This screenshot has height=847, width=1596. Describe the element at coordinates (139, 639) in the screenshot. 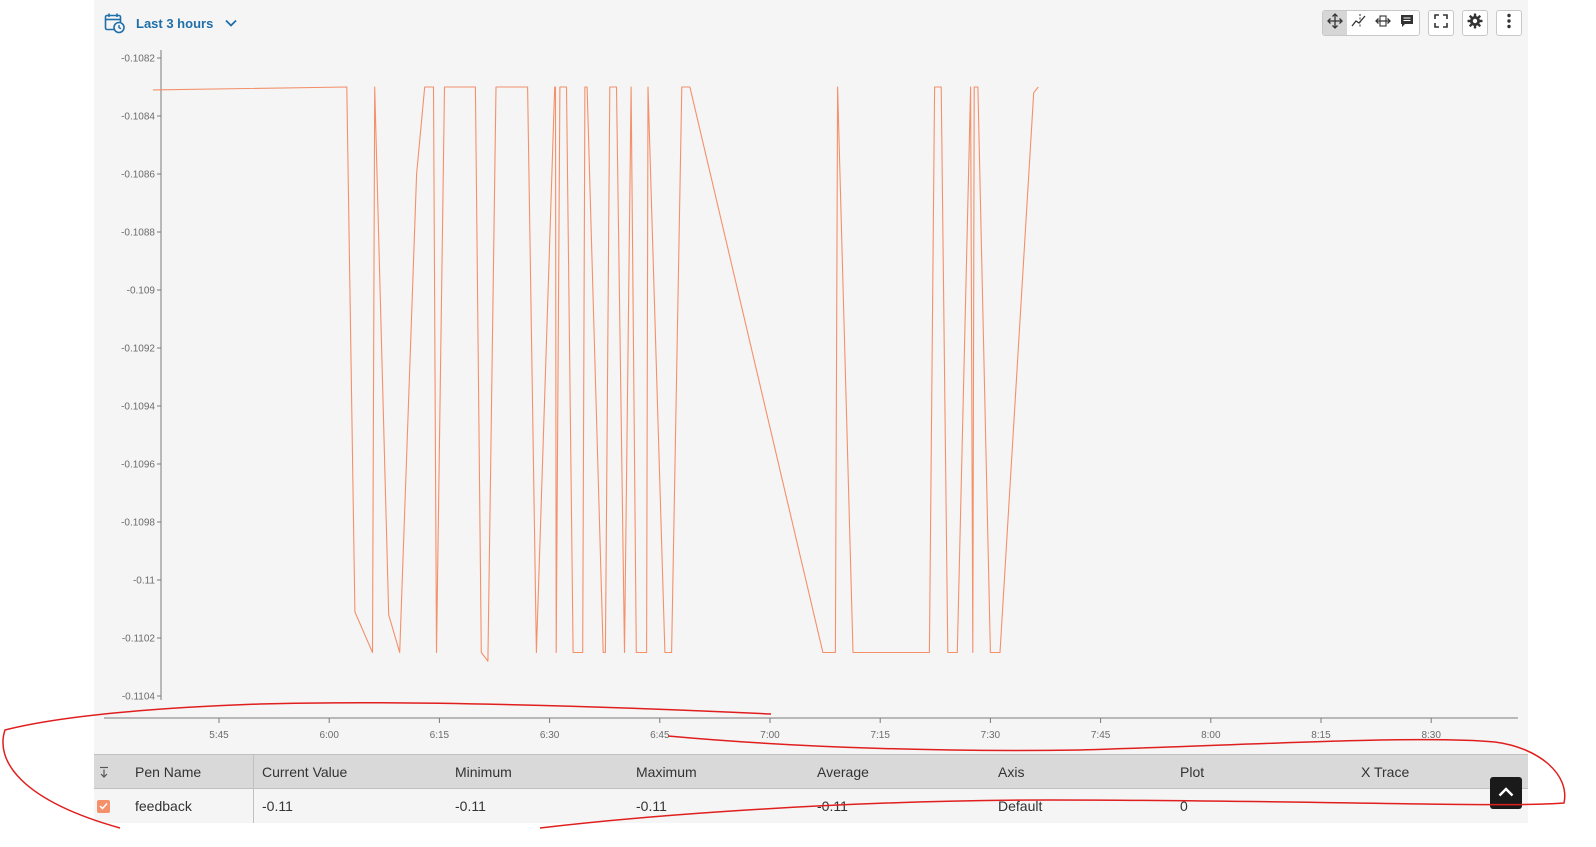

I see `y-tick-label: -0.1102` at that location.